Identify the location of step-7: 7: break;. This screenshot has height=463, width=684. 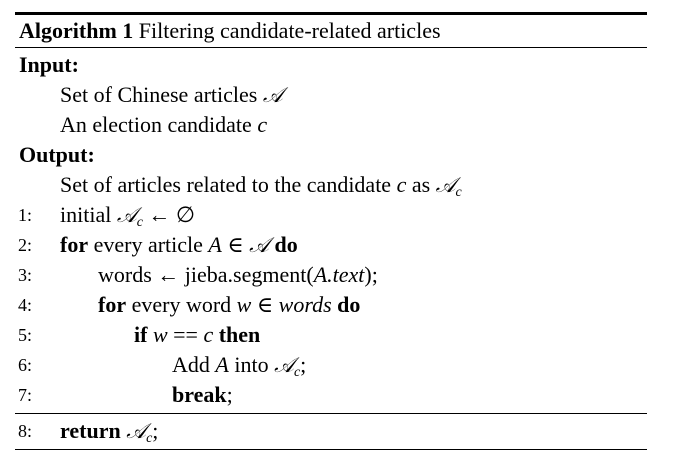
(331, 395).